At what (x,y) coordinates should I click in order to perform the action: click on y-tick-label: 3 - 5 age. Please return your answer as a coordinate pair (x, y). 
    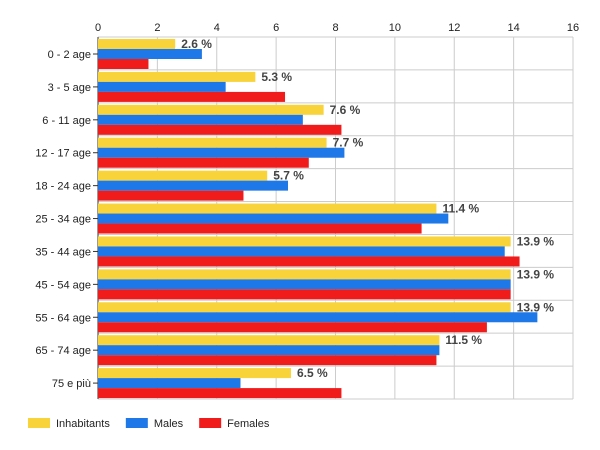
    Looking at the image, I should click on (69, 88).